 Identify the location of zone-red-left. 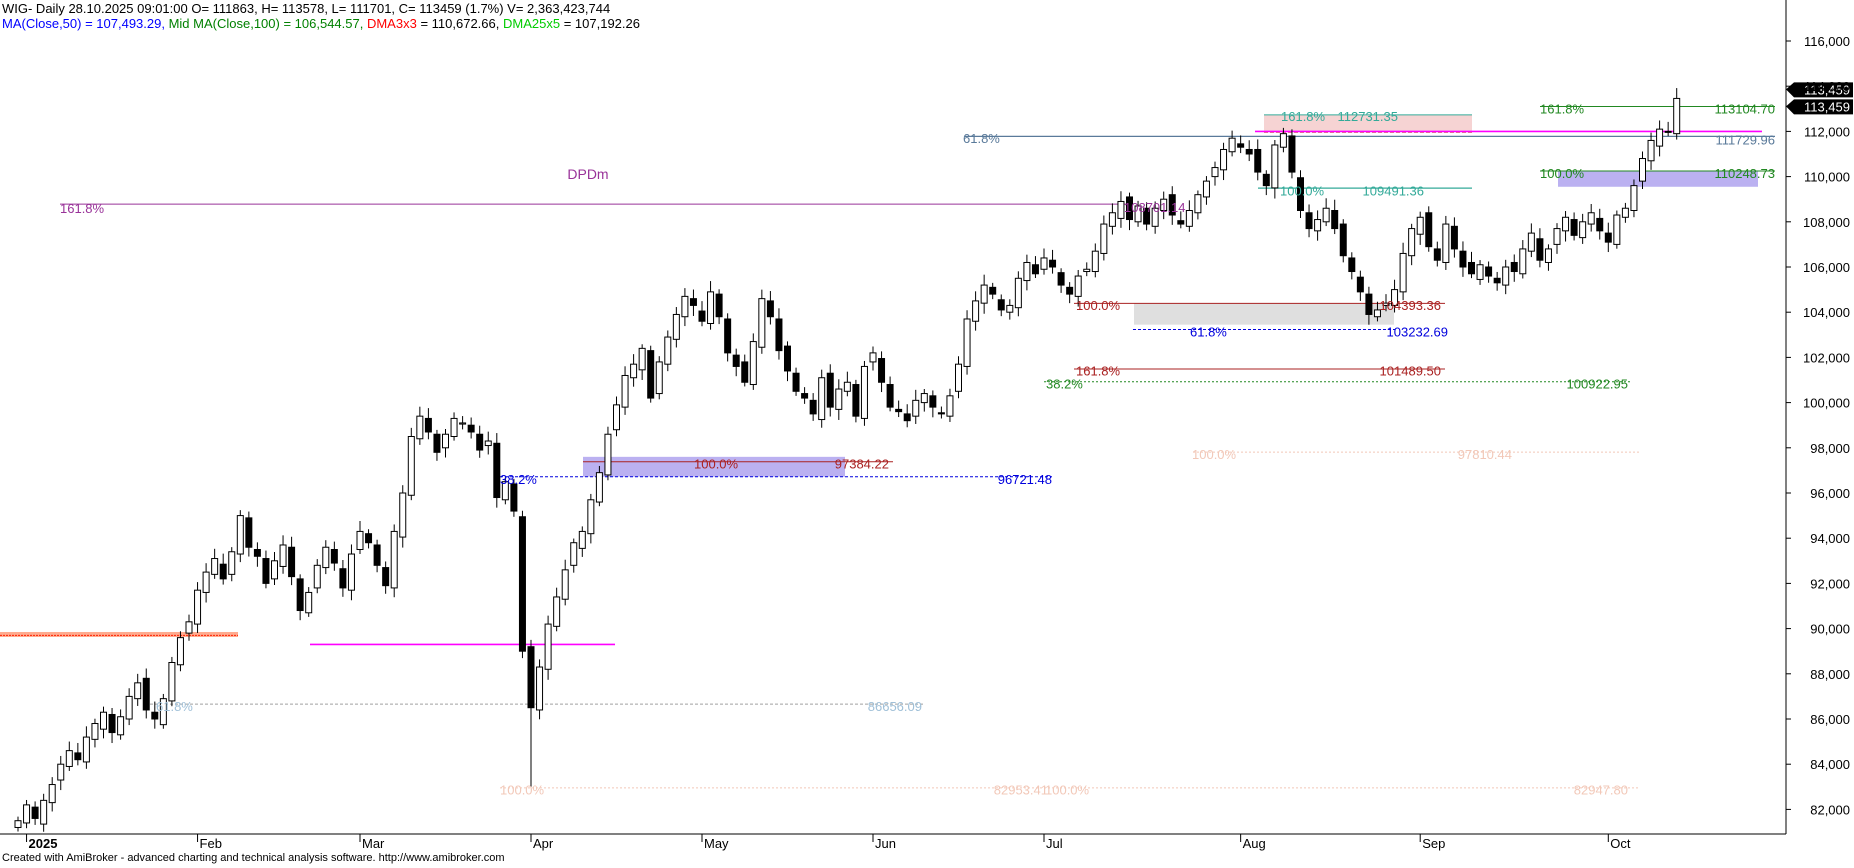
(119, 634).